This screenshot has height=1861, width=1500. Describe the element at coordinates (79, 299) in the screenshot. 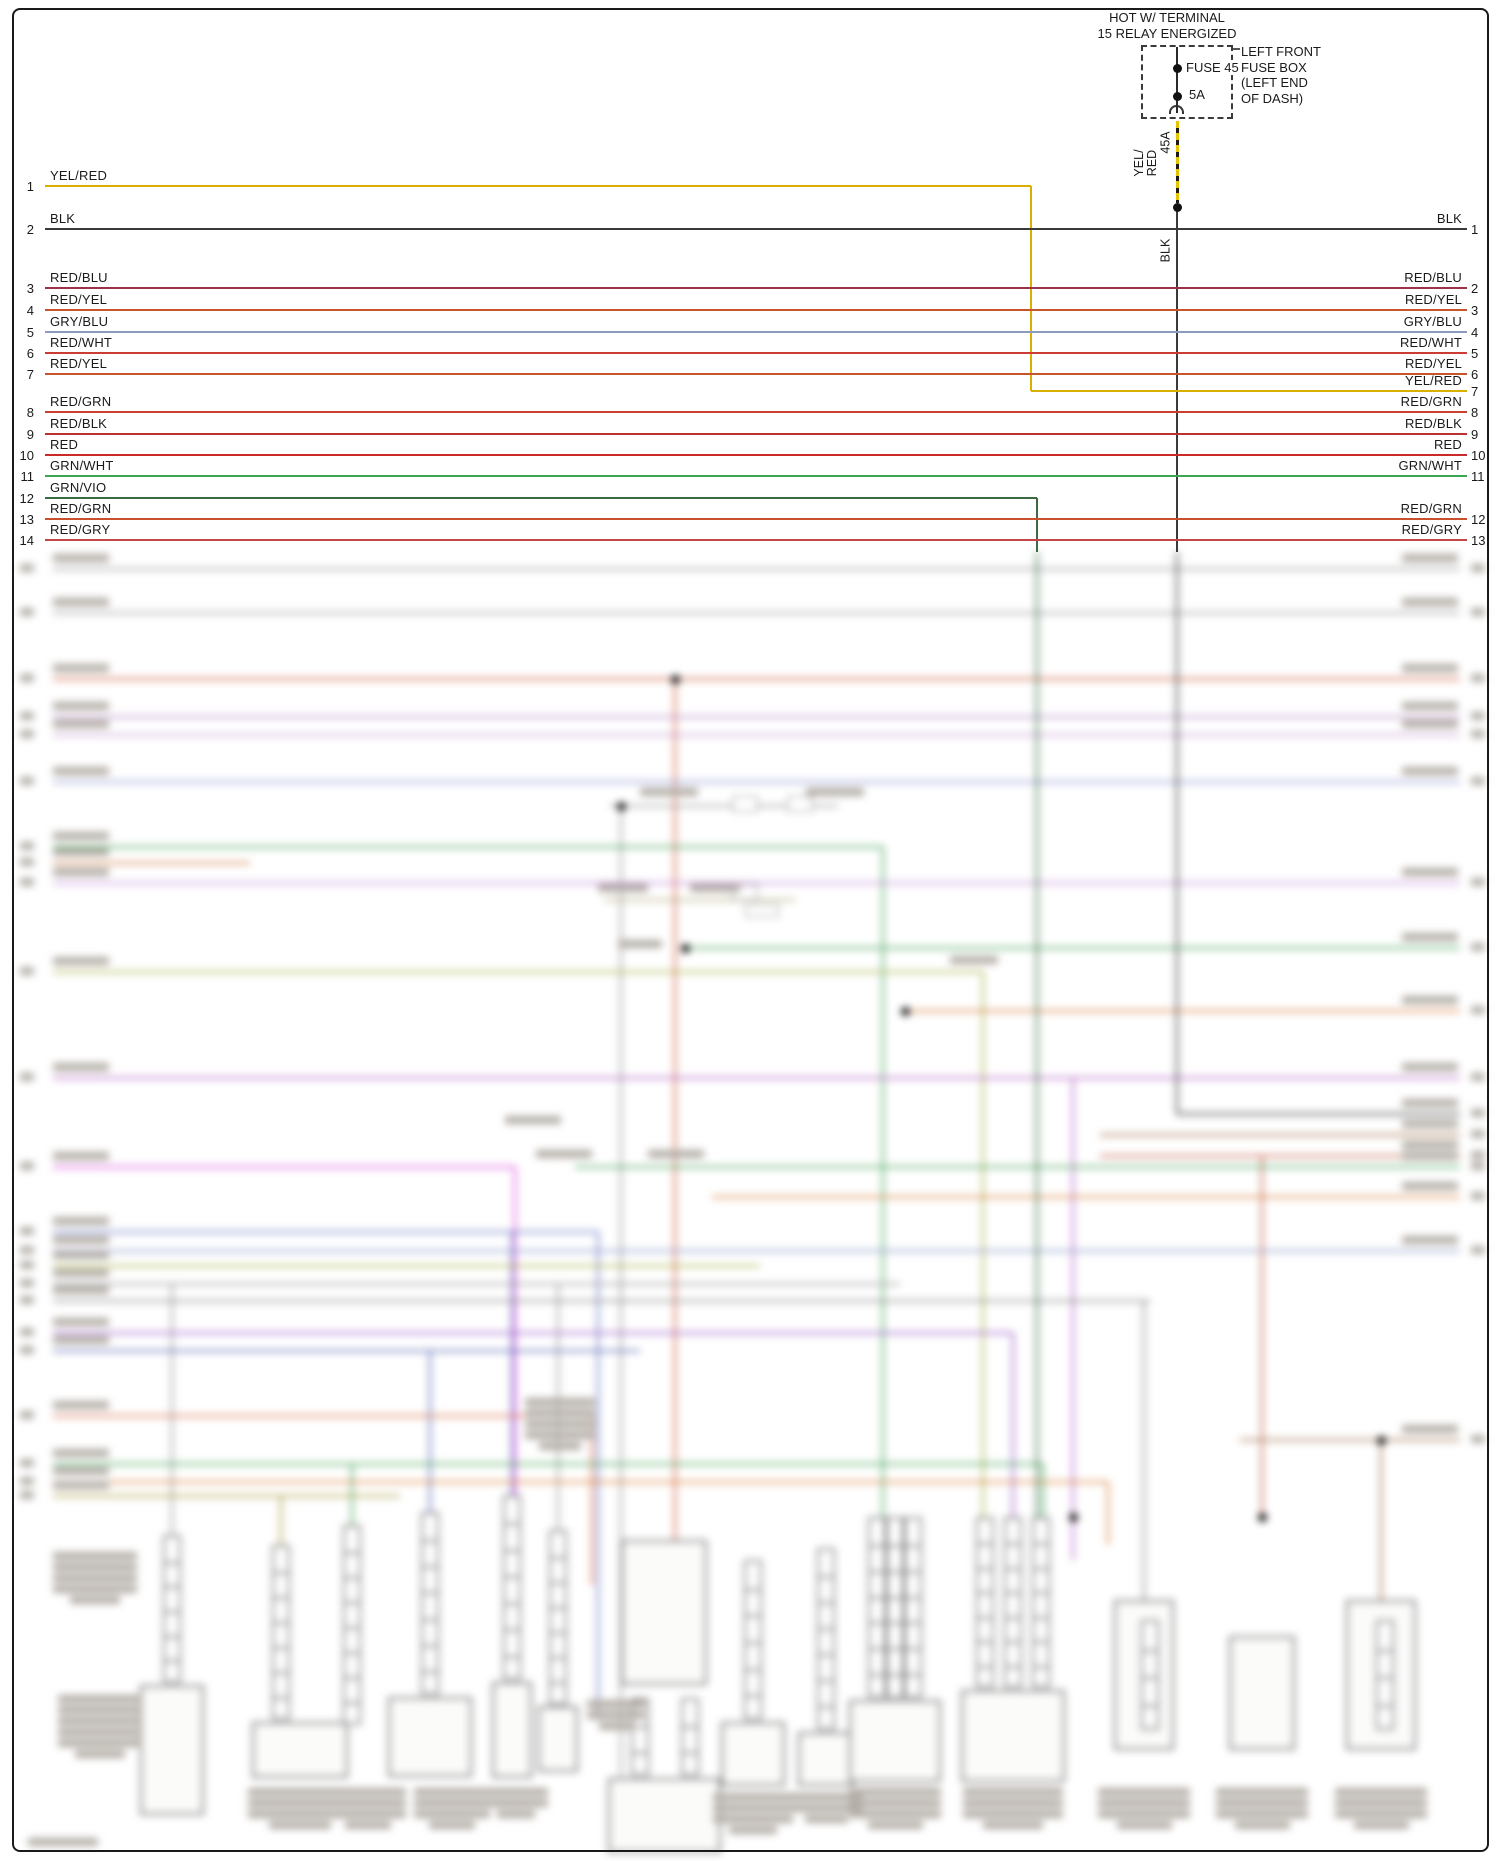

I see `pin-label-left: RED/YEL` at that location.